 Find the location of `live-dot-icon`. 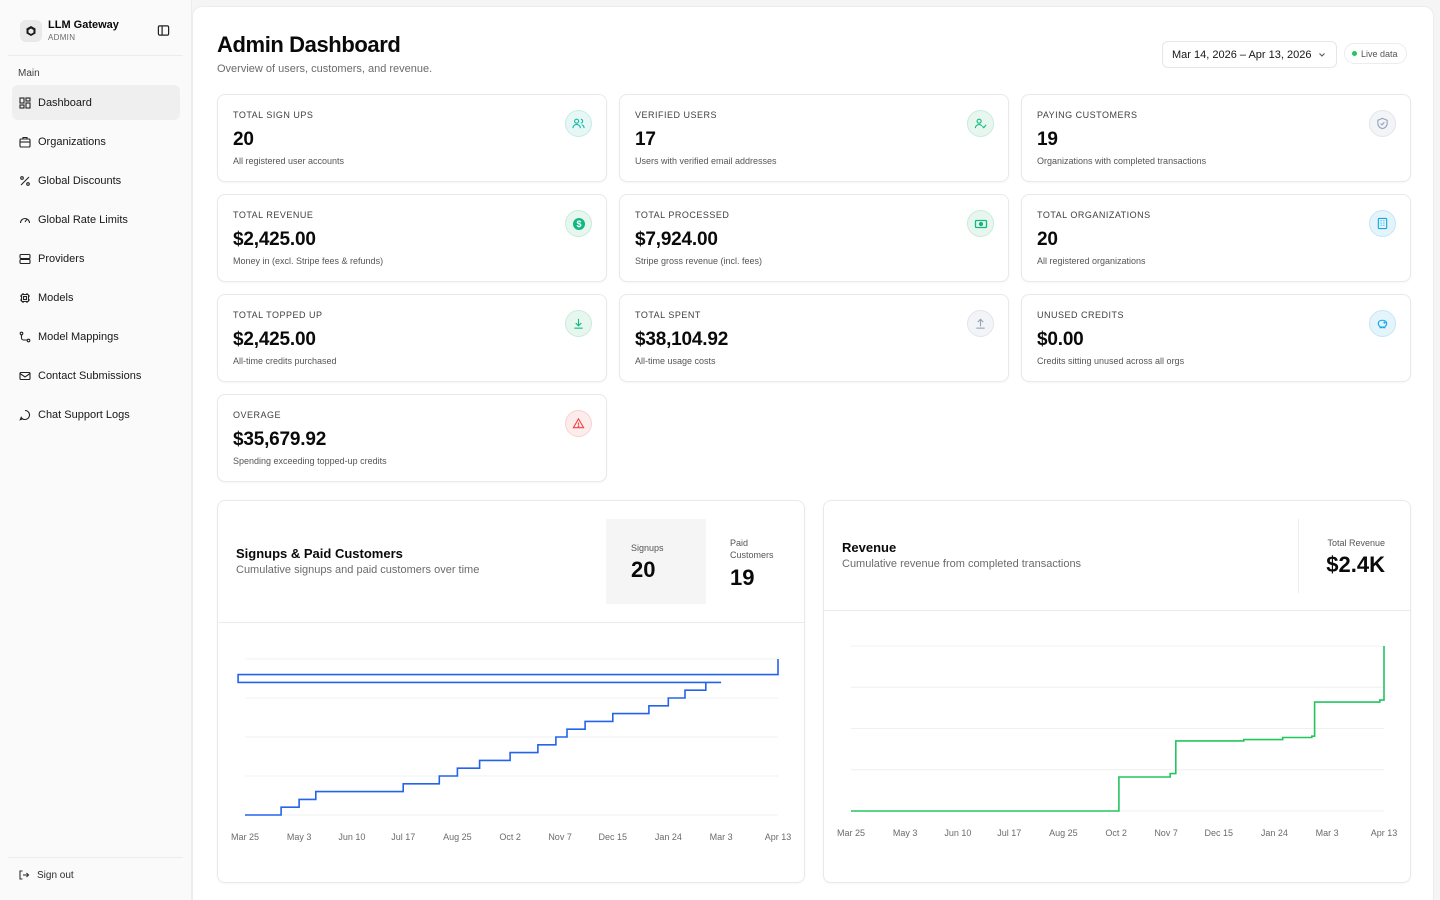

live-dot-icon is located at coordinates (1354, 53).